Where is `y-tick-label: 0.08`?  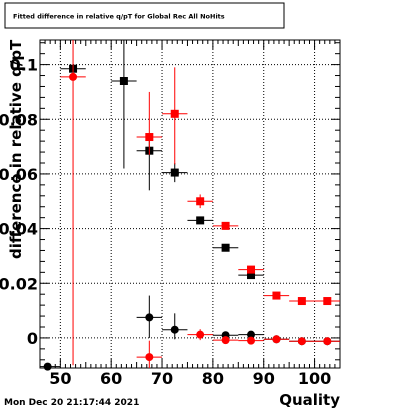 y-tick-label: 0.08 is located at coordinates (19, 119).